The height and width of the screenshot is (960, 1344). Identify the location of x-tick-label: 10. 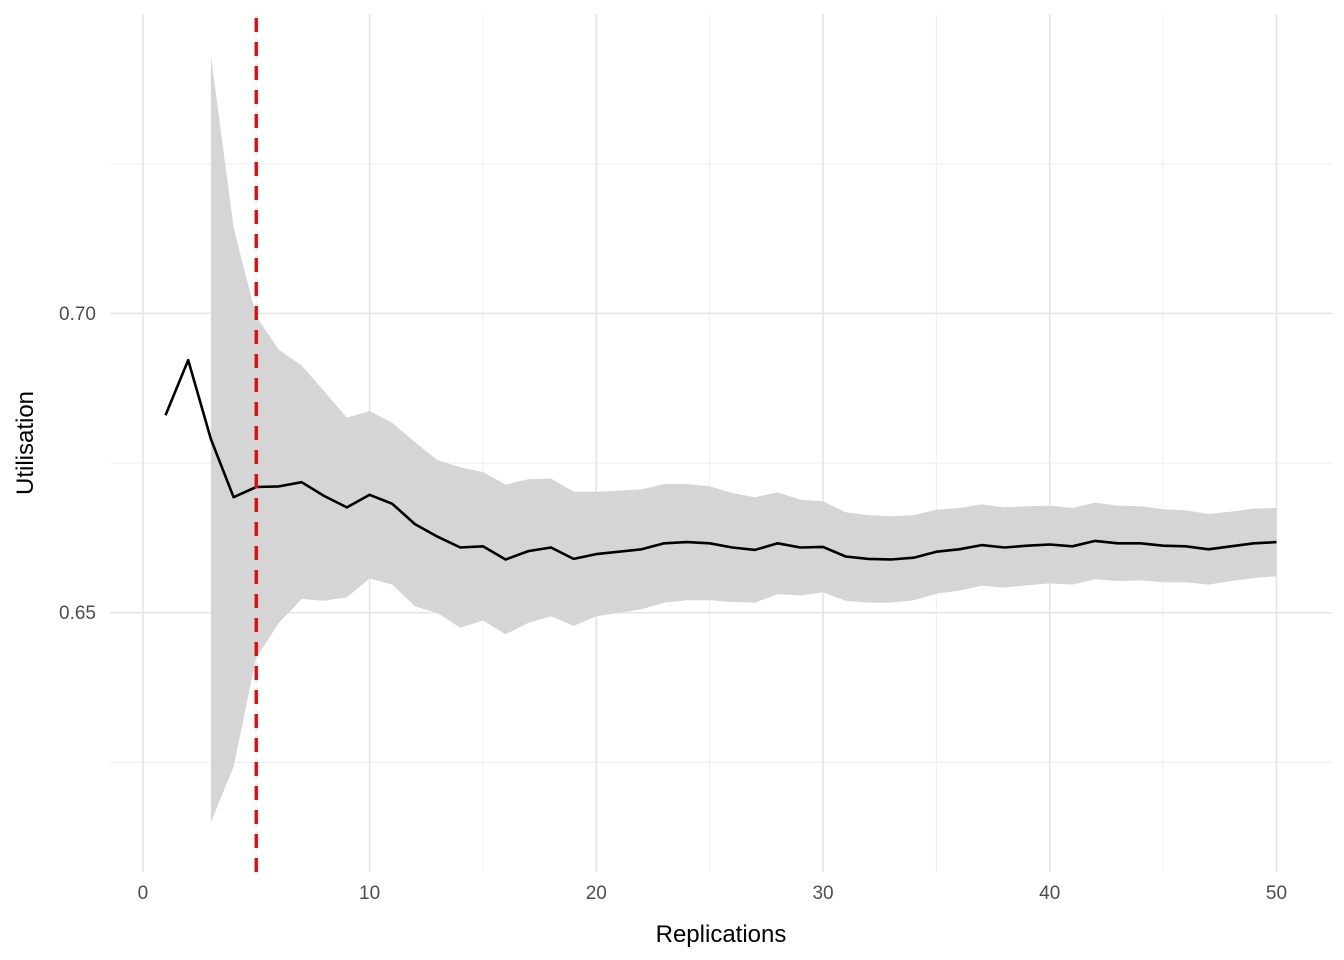
(369, 893).